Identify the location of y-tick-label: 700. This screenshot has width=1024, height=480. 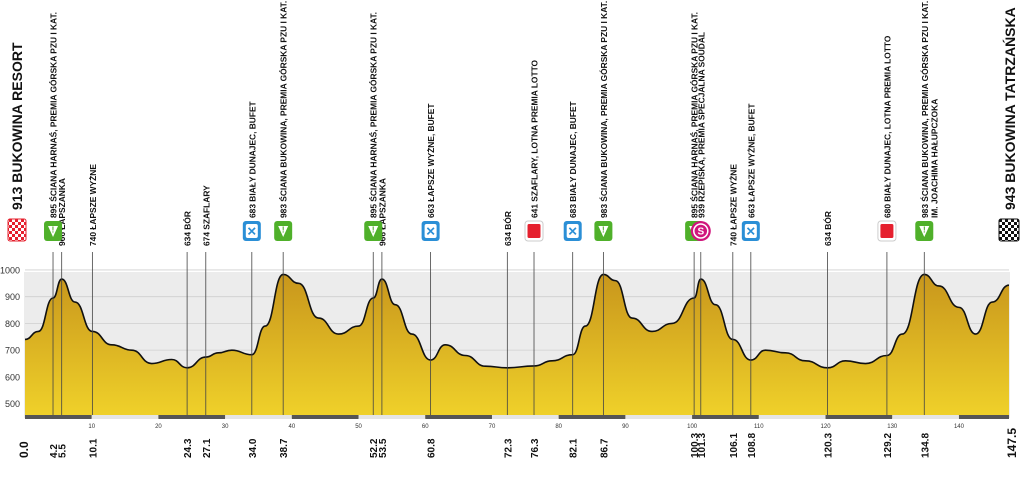
(12, 351).